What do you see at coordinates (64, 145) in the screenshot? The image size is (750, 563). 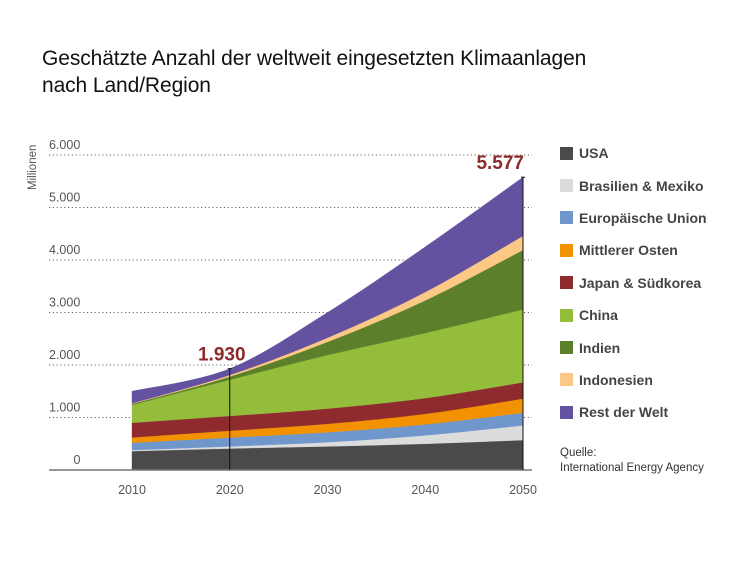 I see `y-tick-label: 6.000` at bounding box center [64, 145].